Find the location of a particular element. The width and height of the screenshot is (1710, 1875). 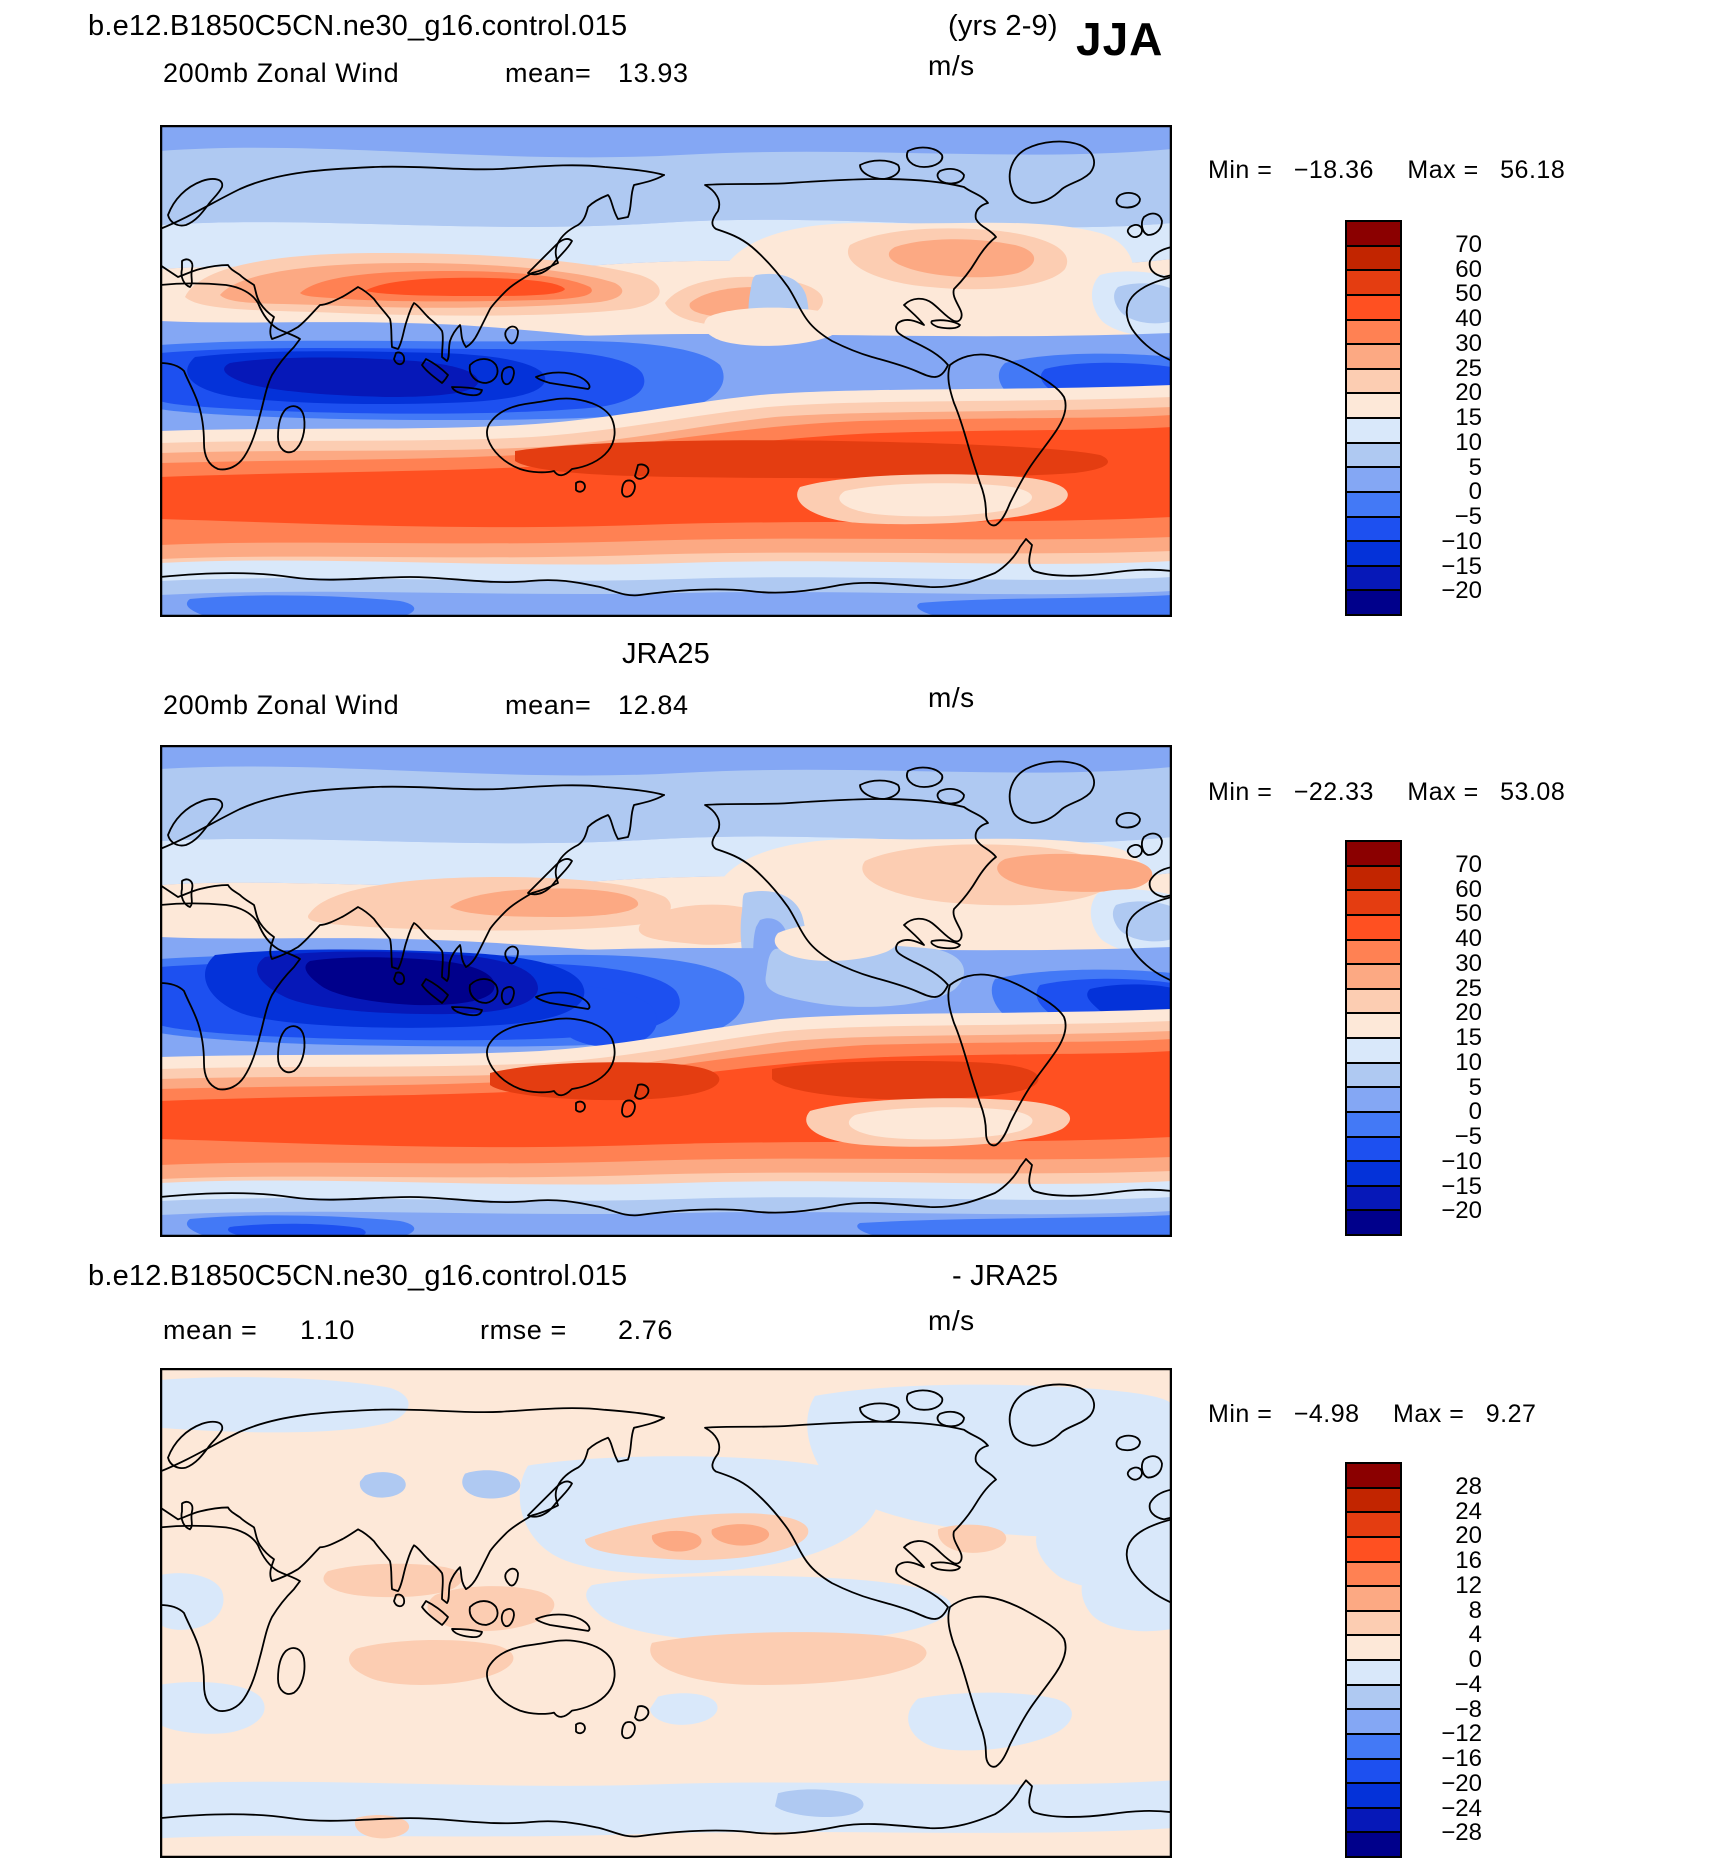

panel1-min-label: Min = is located at coordinates (1240, 170).